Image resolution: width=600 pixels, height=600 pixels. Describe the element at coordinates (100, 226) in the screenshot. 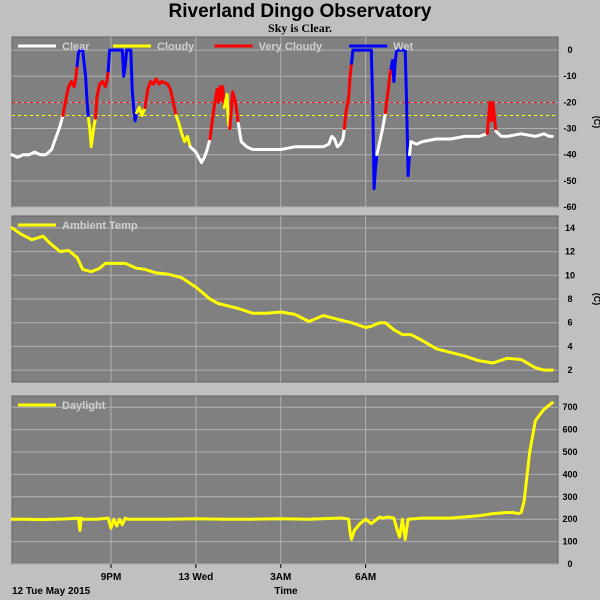

I see `legend-label: Ambient Temp` at that location.